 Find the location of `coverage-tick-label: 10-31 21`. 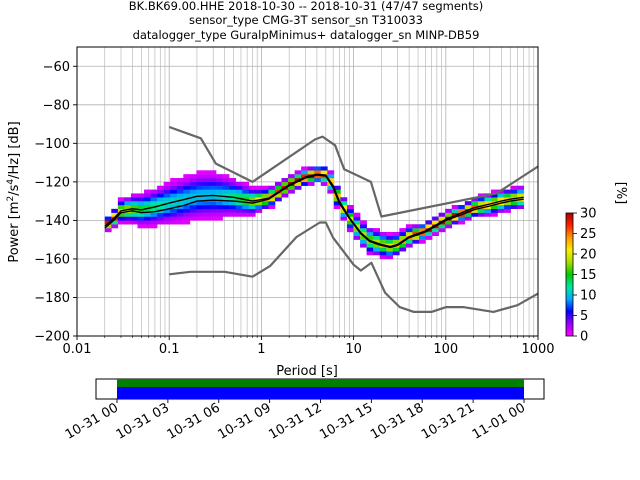

coverage-tick-label: 10-31 21 is located at coordinates (448, 421).